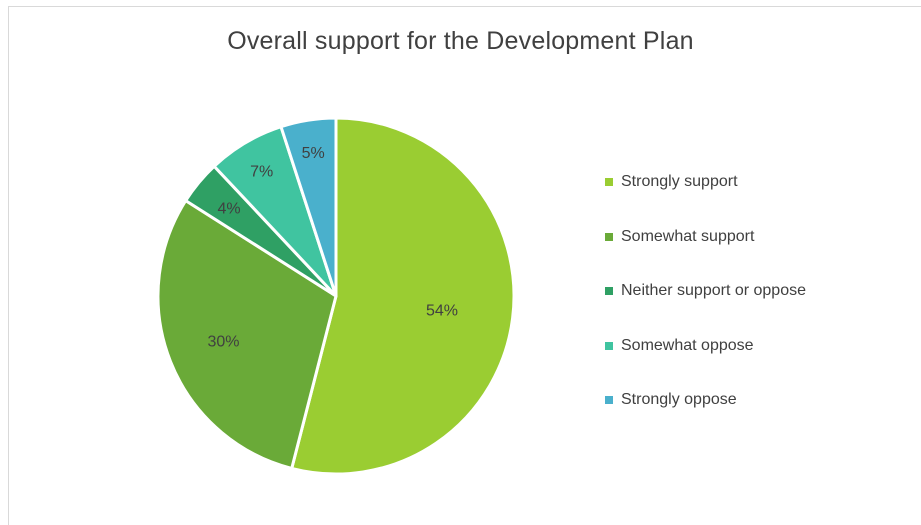  Describe the element at coordinates (679, 399) in the screenshot. I see `legend-label: Strongly oppose` at that location.